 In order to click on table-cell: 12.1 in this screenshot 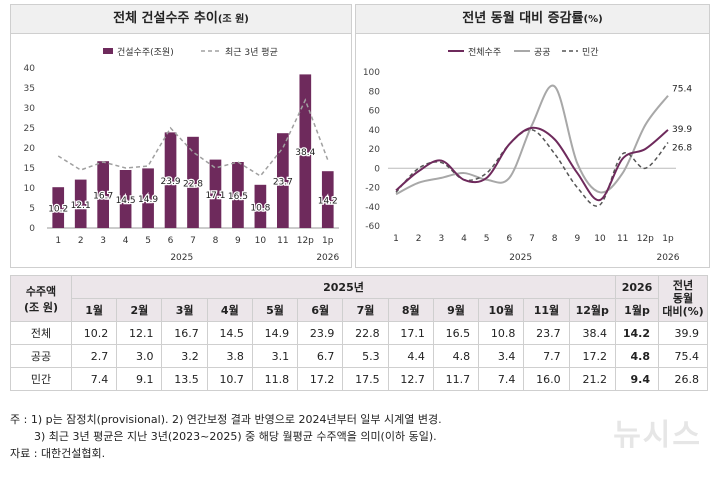, I will do `click(139, 333)`.